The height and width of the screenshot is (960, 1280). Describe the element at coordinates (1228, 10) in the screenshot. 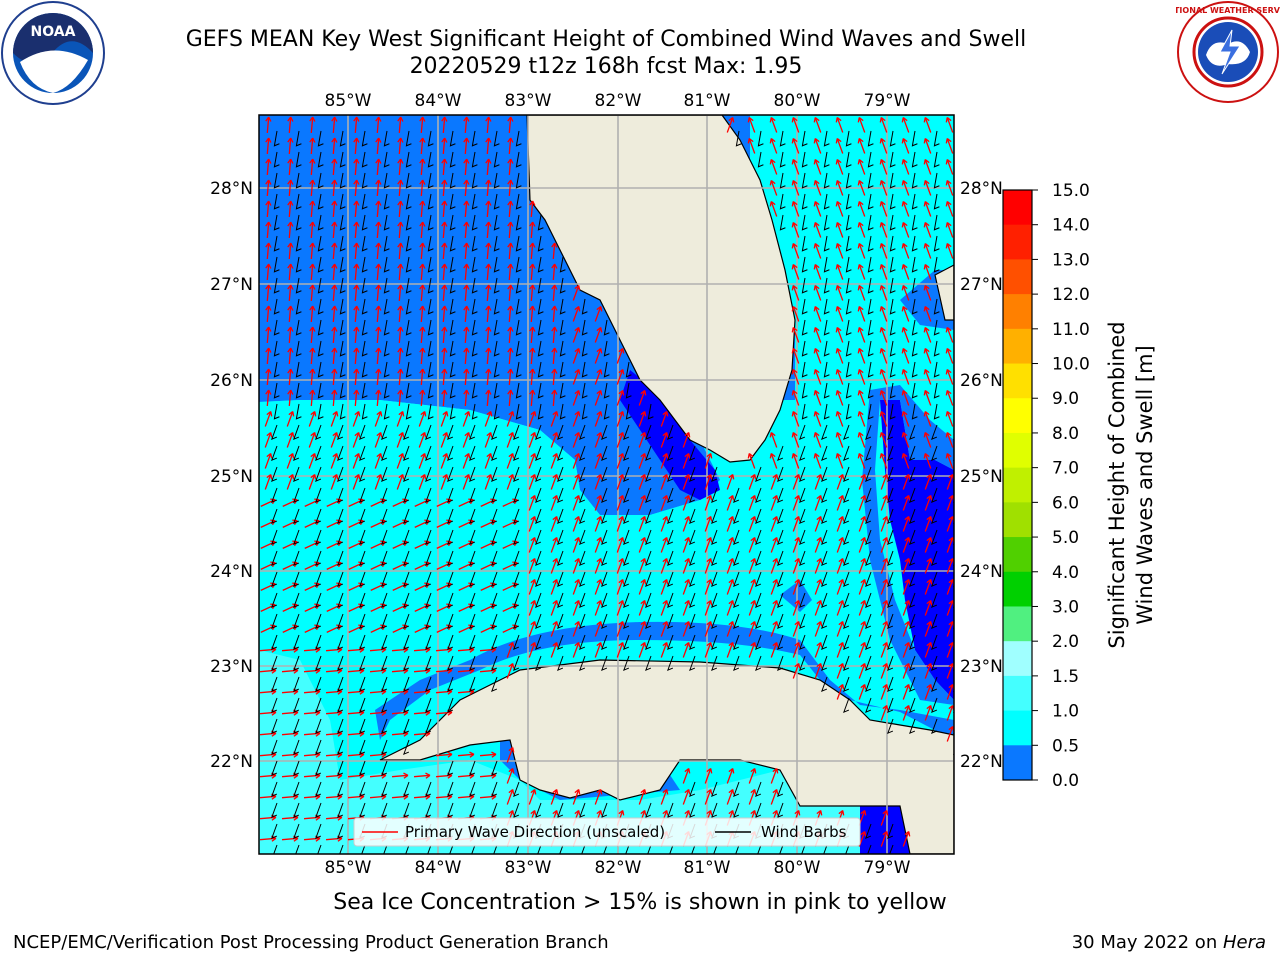

I see `nws-logo-text: NATIONAL WEATHER SERVICE` at that location.